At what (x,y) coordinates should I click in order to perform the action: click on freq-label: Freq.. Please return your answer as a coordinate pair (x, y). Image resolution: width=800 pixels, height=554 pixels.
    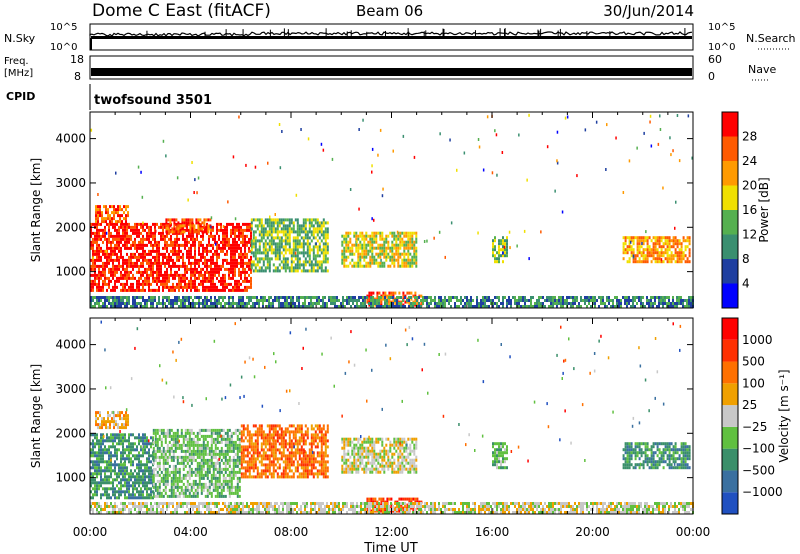
    Looking at the image, I should click on (16, 61).